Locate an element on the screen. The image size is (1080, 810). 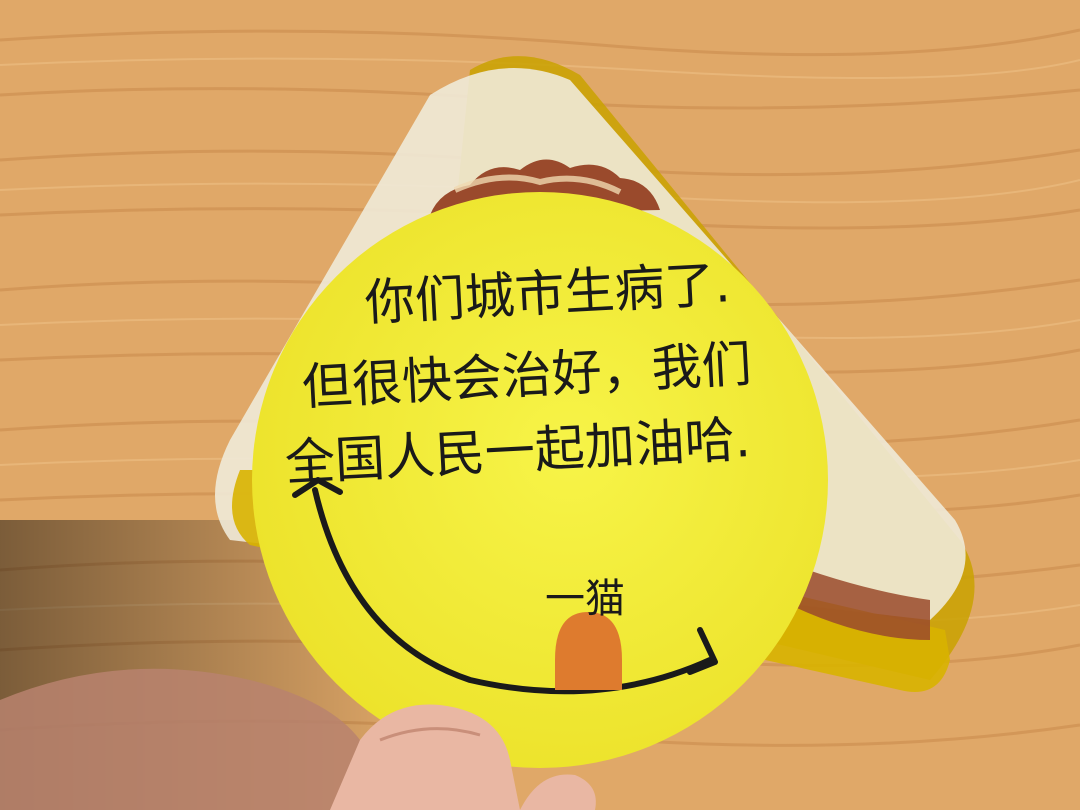
hand-thumb is located at coordinates (298, 739).